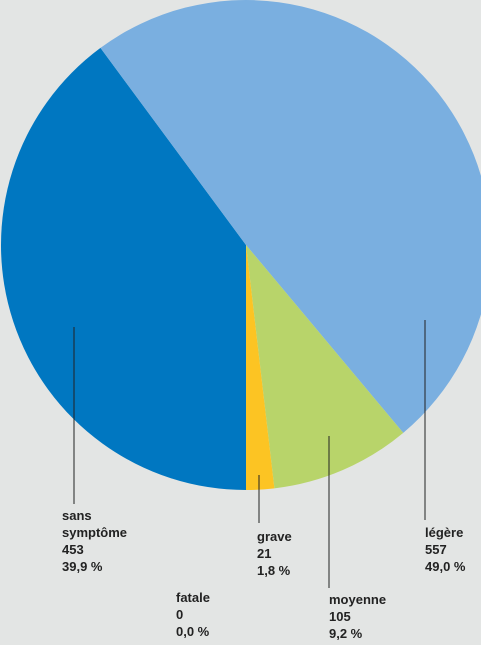 The image size is (481, 645). I want to click on label-legere-name: légère, so click(444, 532).